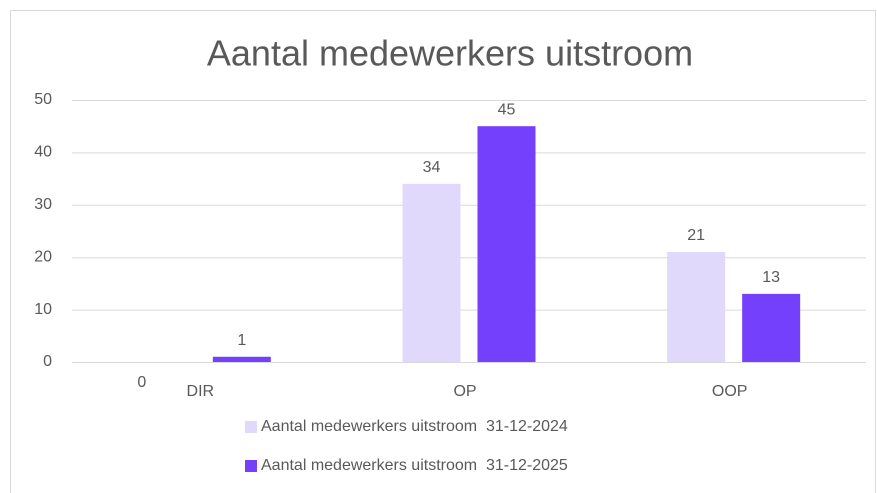 This screenshot has width=877, height=493. What do you see at coordinates (241, 340) in the screenshot?
I see `data-label: 1` at bounding box center [241, 340].